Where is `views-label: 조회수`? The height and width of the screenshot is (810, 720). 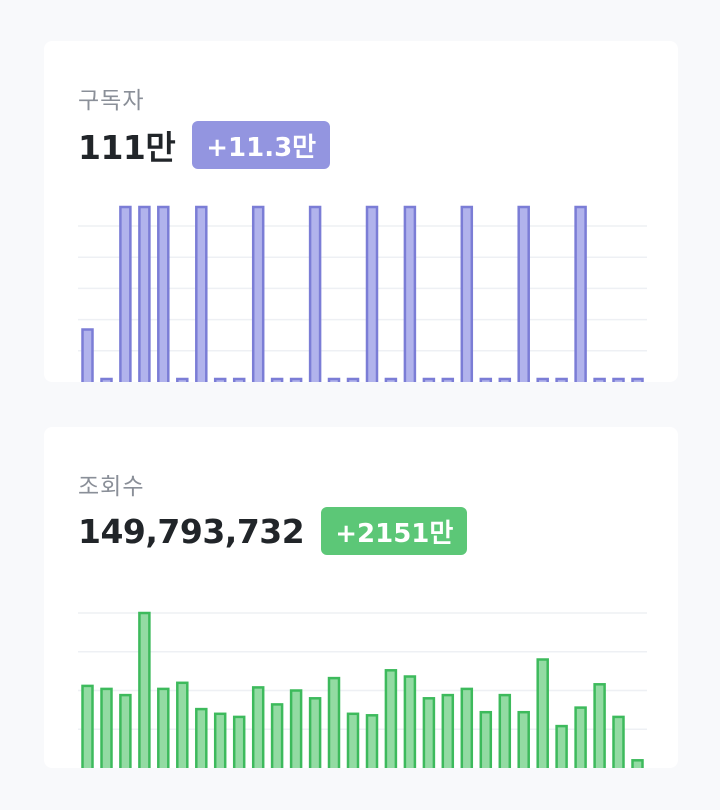 views-label: 조회수 is located at coordinates (111, 487).